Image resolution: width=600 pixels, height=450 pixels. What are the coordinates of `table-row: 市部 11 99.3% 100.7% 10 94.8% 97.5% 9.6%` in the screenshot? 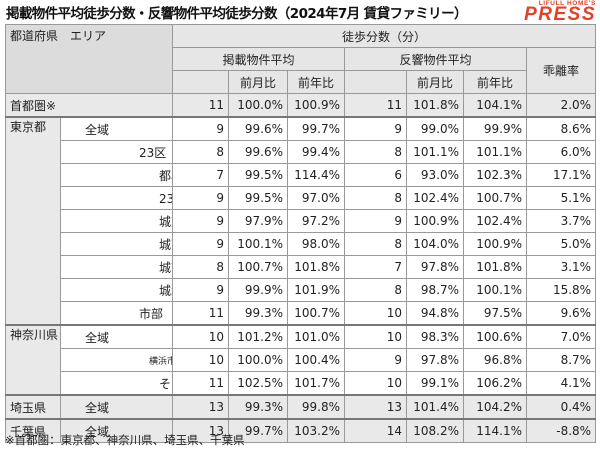 It's located at (301, 313).